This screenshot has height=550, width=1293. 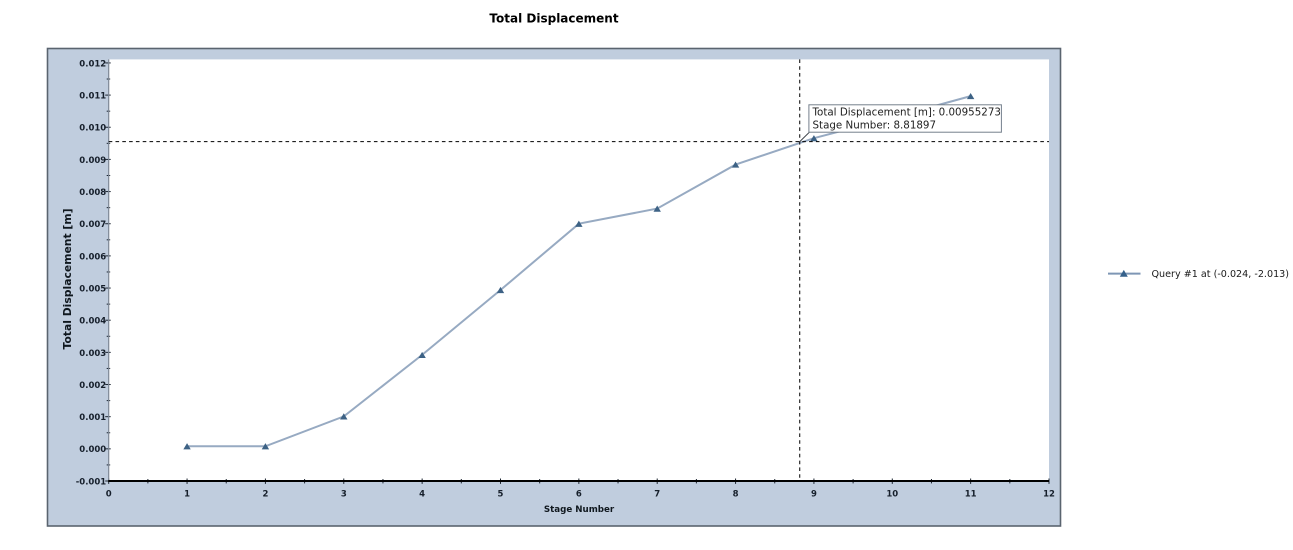 I want to click on y-tick-label: -0.001, so click(x=91, y=482).